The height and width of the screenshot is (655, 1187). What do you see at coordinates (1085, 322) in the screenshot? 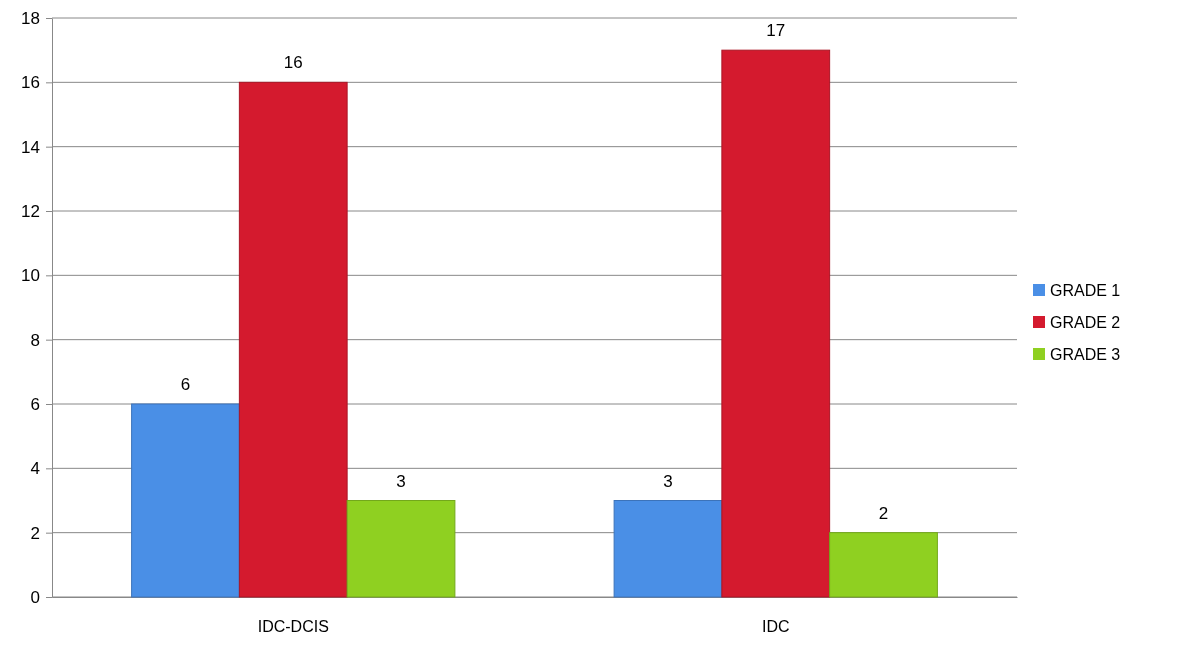
I see `legend-label: GRADE 2` at bounding box center [1085, 322].